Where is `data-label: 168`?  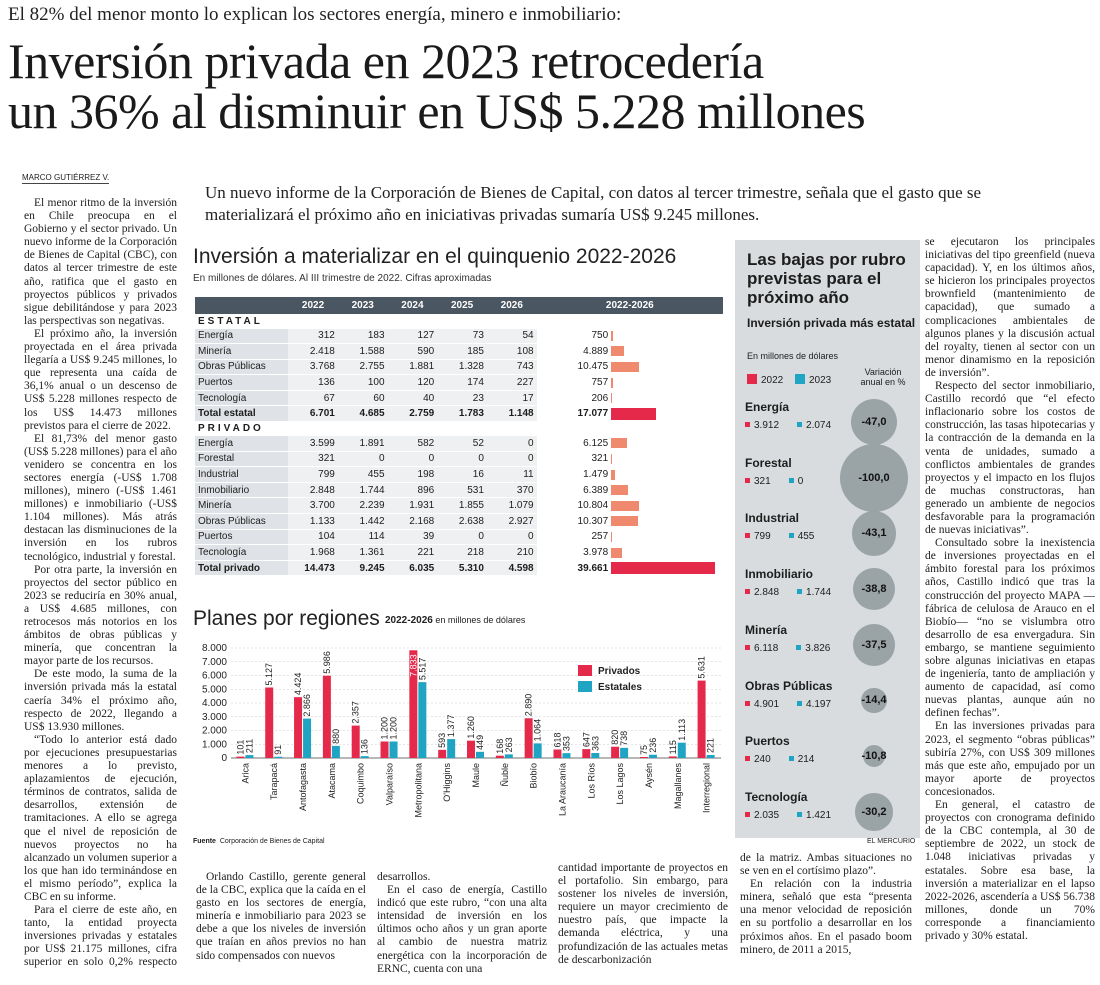 data-label: 168 is located at coordinates (500, 746).